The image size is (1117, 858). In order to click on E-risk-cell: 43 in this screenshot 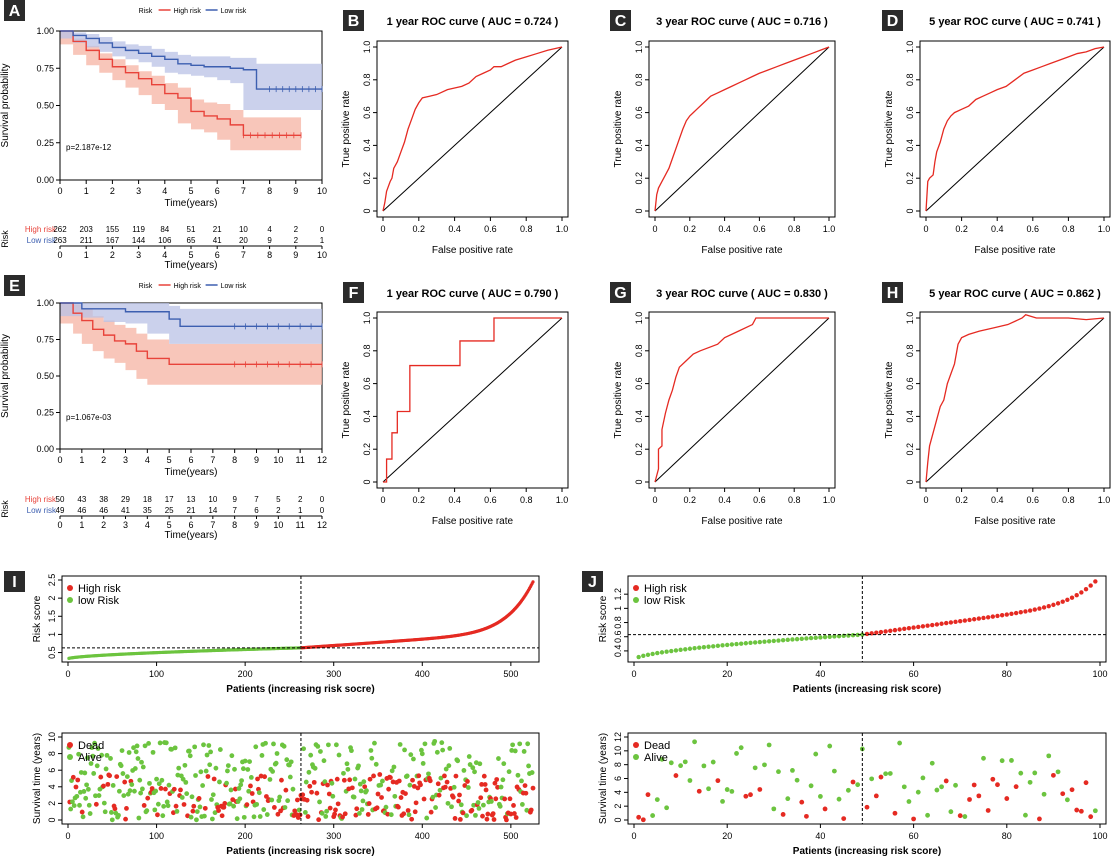, I will do `click(81, 499)`.